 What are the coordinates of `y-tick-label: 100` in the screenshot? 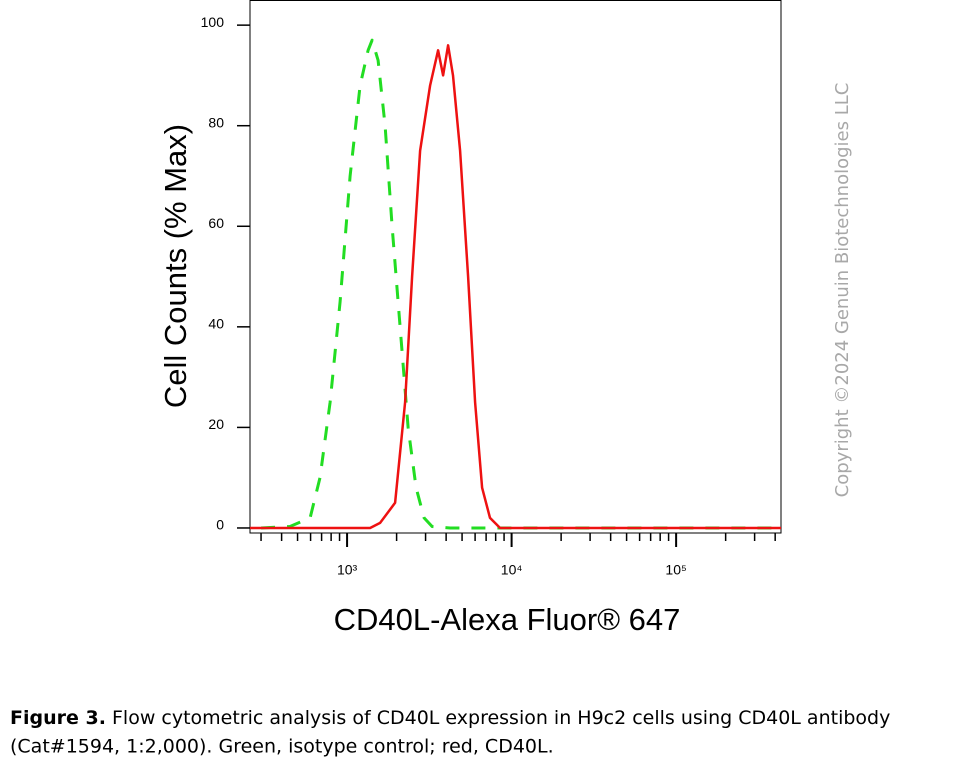 It's located at (213, 22).